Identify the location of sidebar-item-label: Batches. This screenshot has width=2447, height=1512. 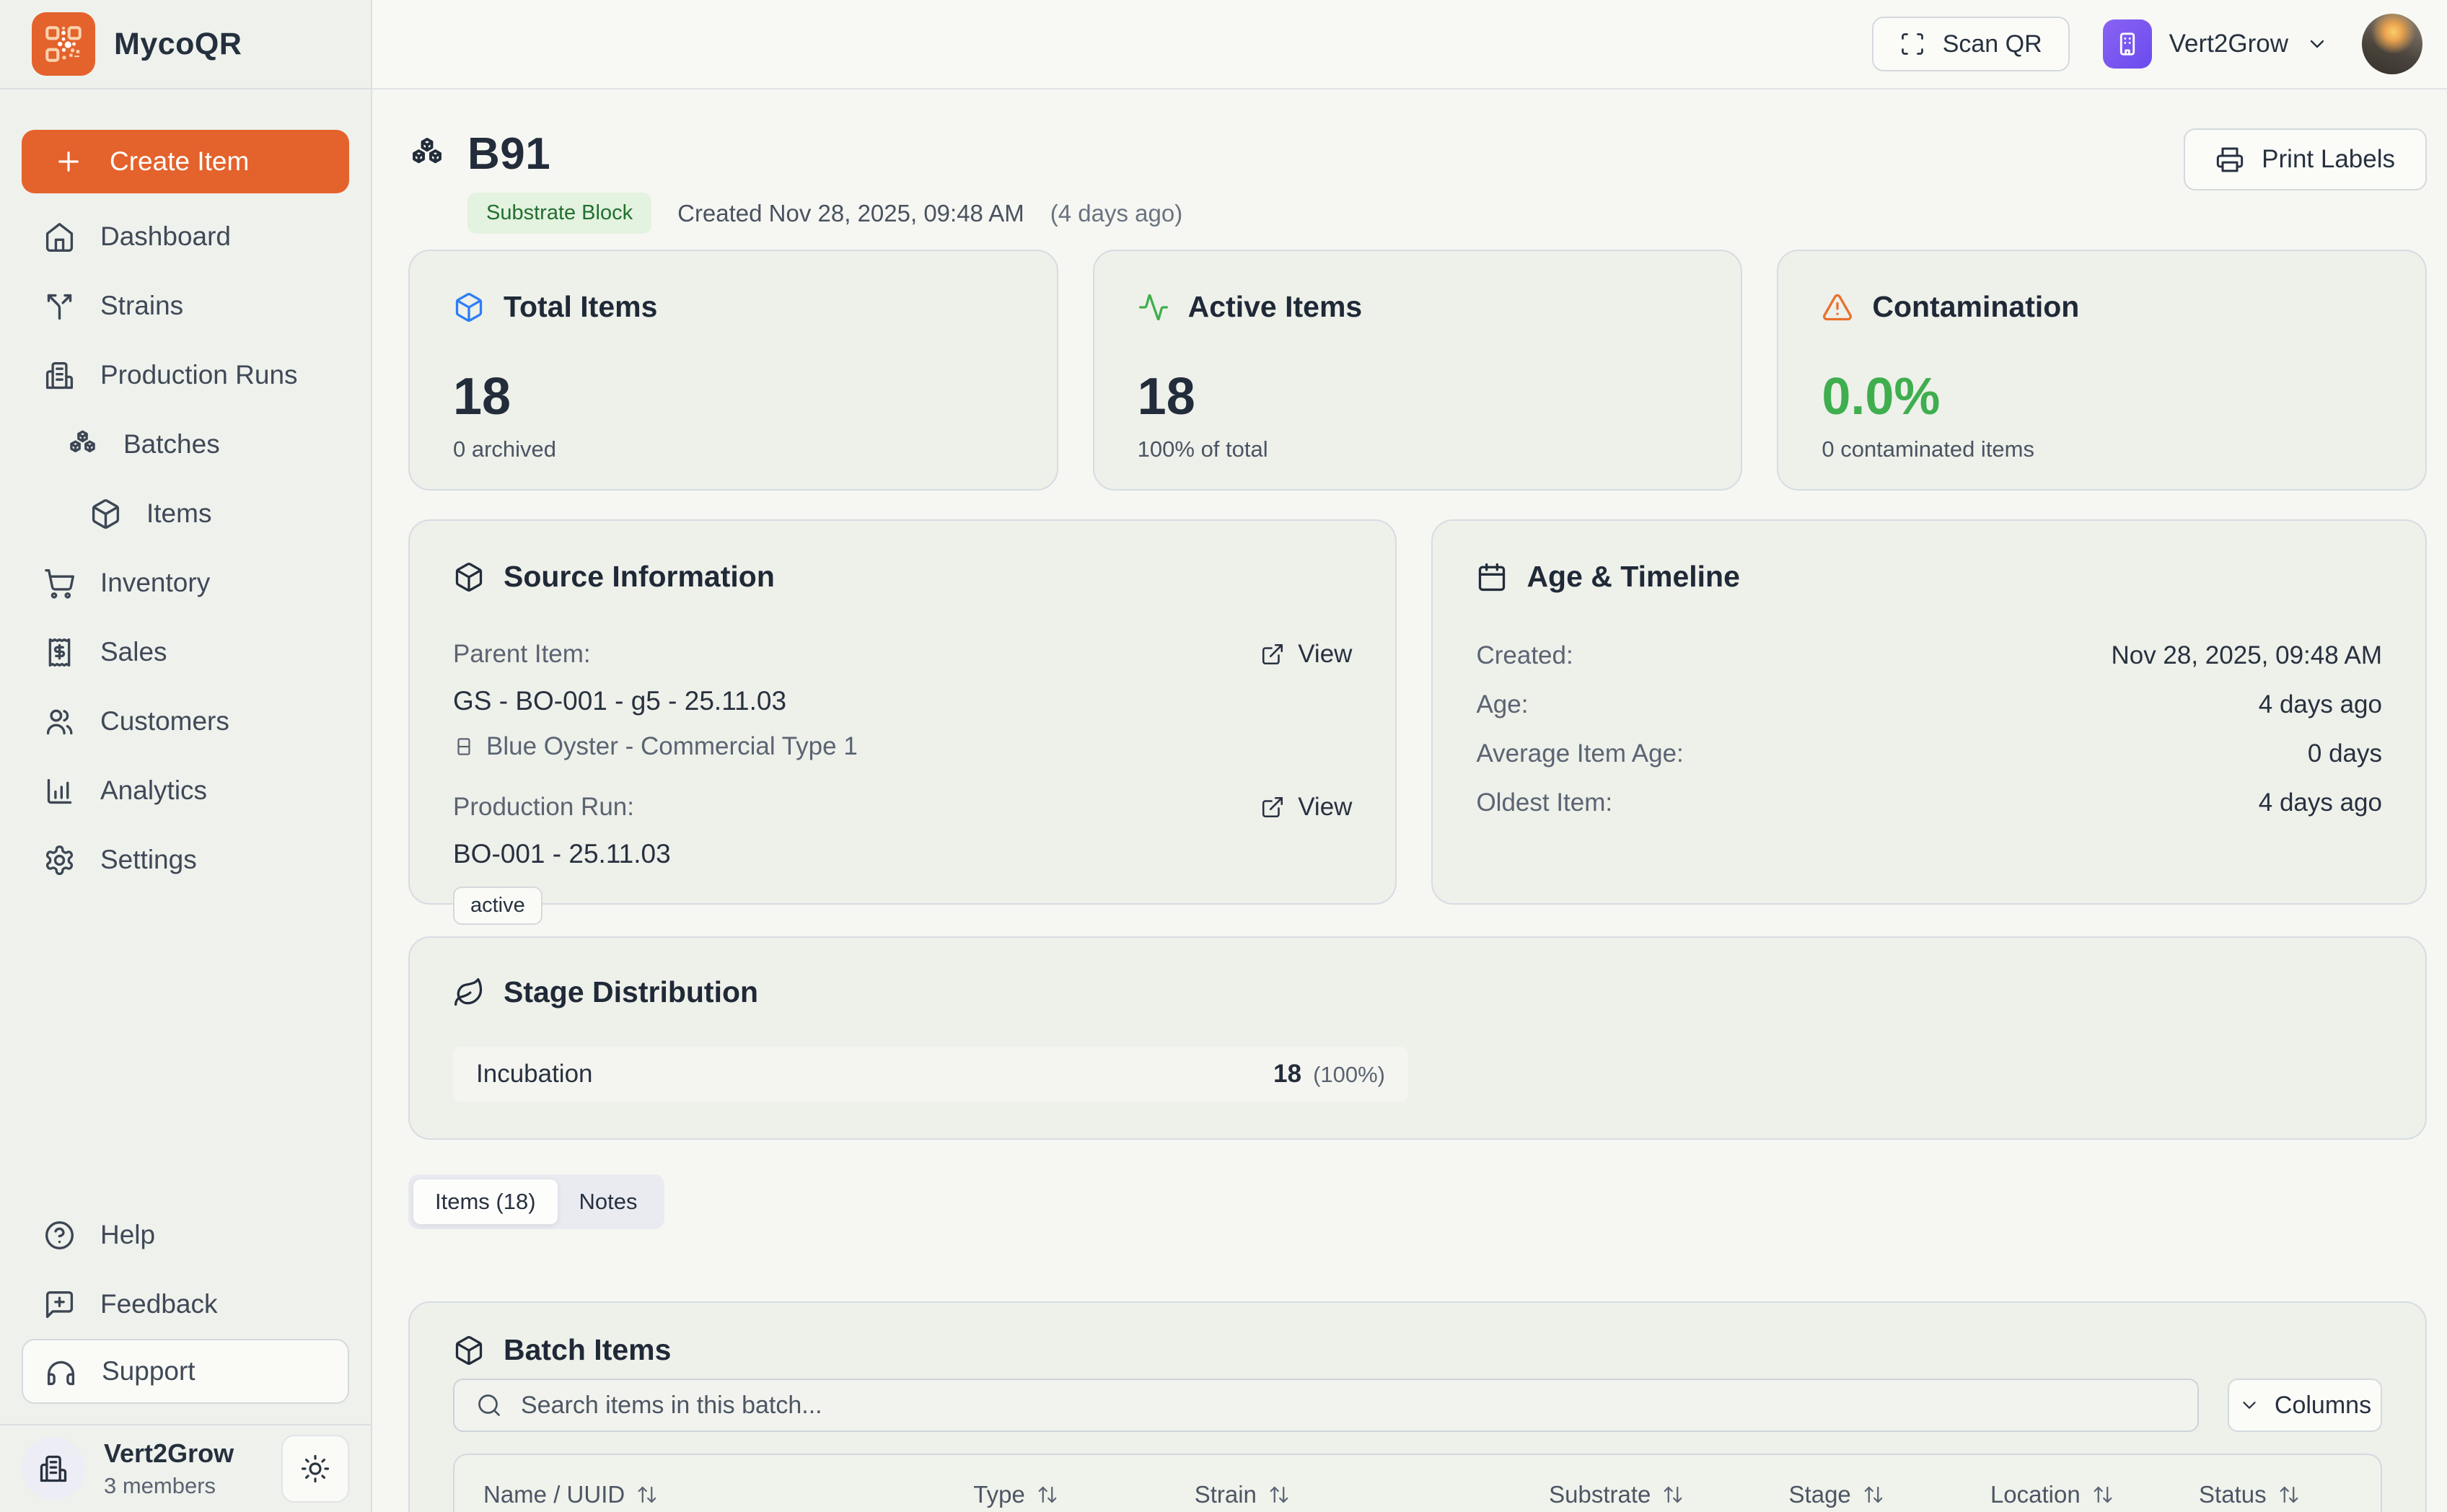
(171, 444).